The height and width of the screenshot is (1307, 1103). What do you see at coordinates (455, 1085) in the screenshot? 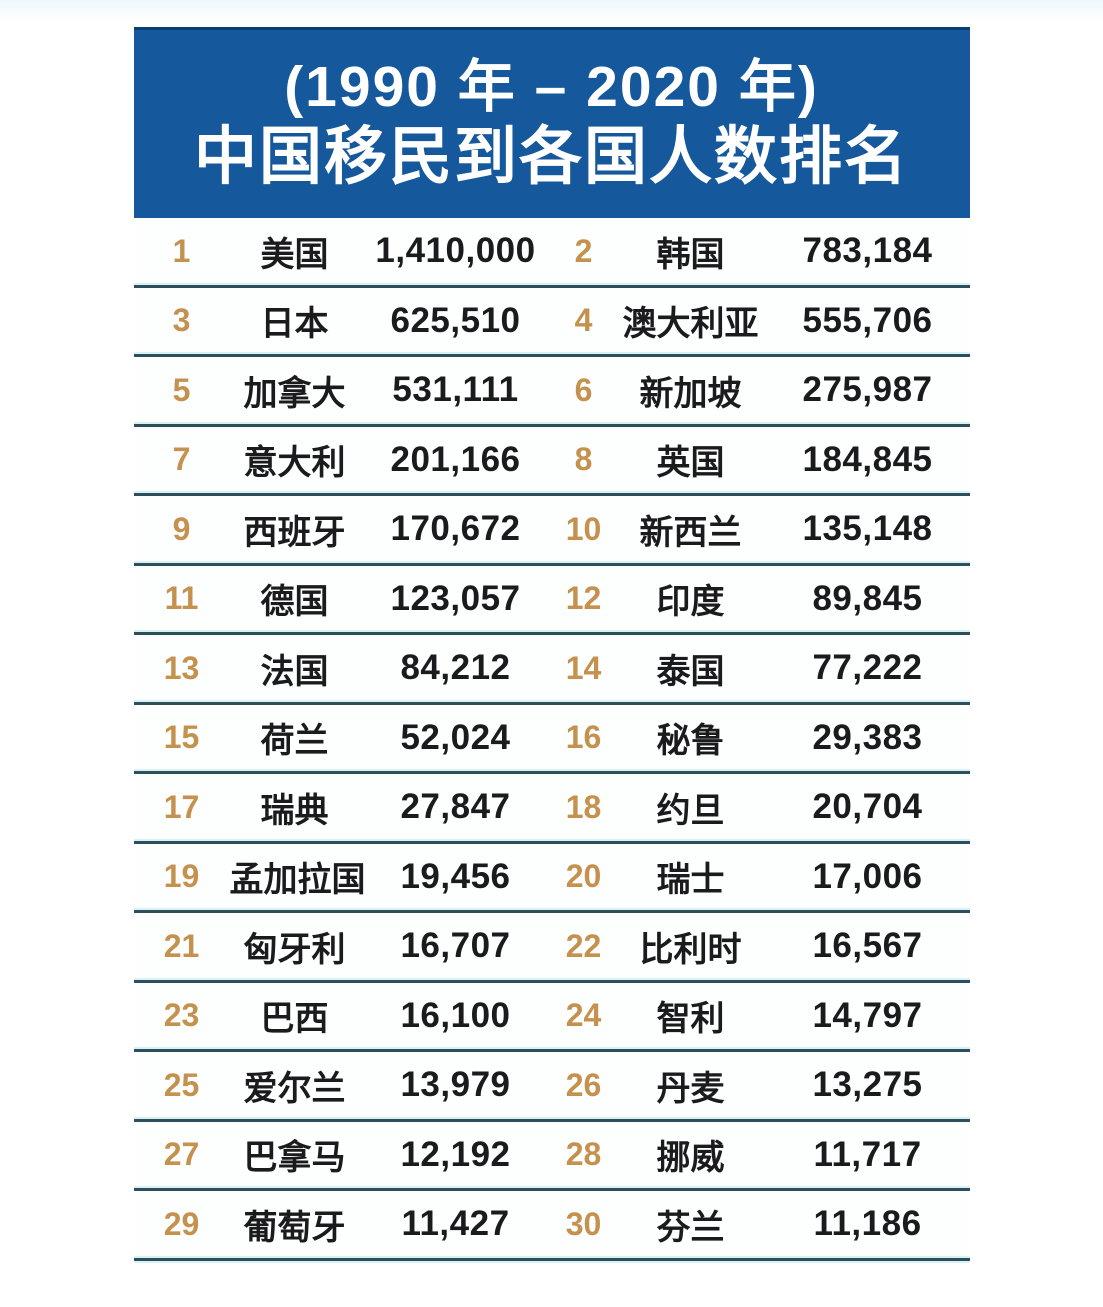
I see `value-cell-left: 13,979` at bounding box center [455, 1085].